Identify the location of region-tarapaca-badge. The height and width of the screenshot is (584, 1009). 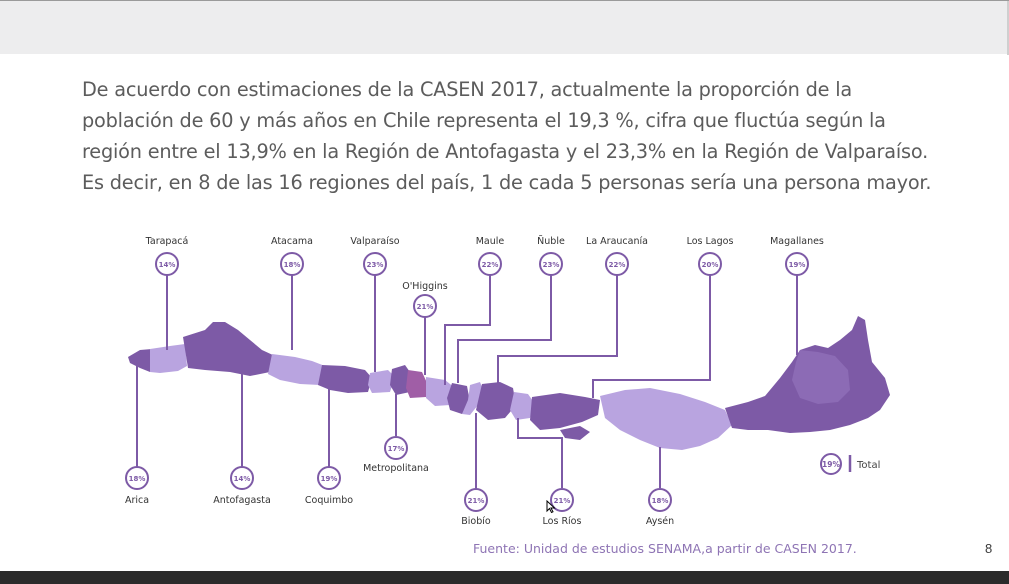
(167, 264).